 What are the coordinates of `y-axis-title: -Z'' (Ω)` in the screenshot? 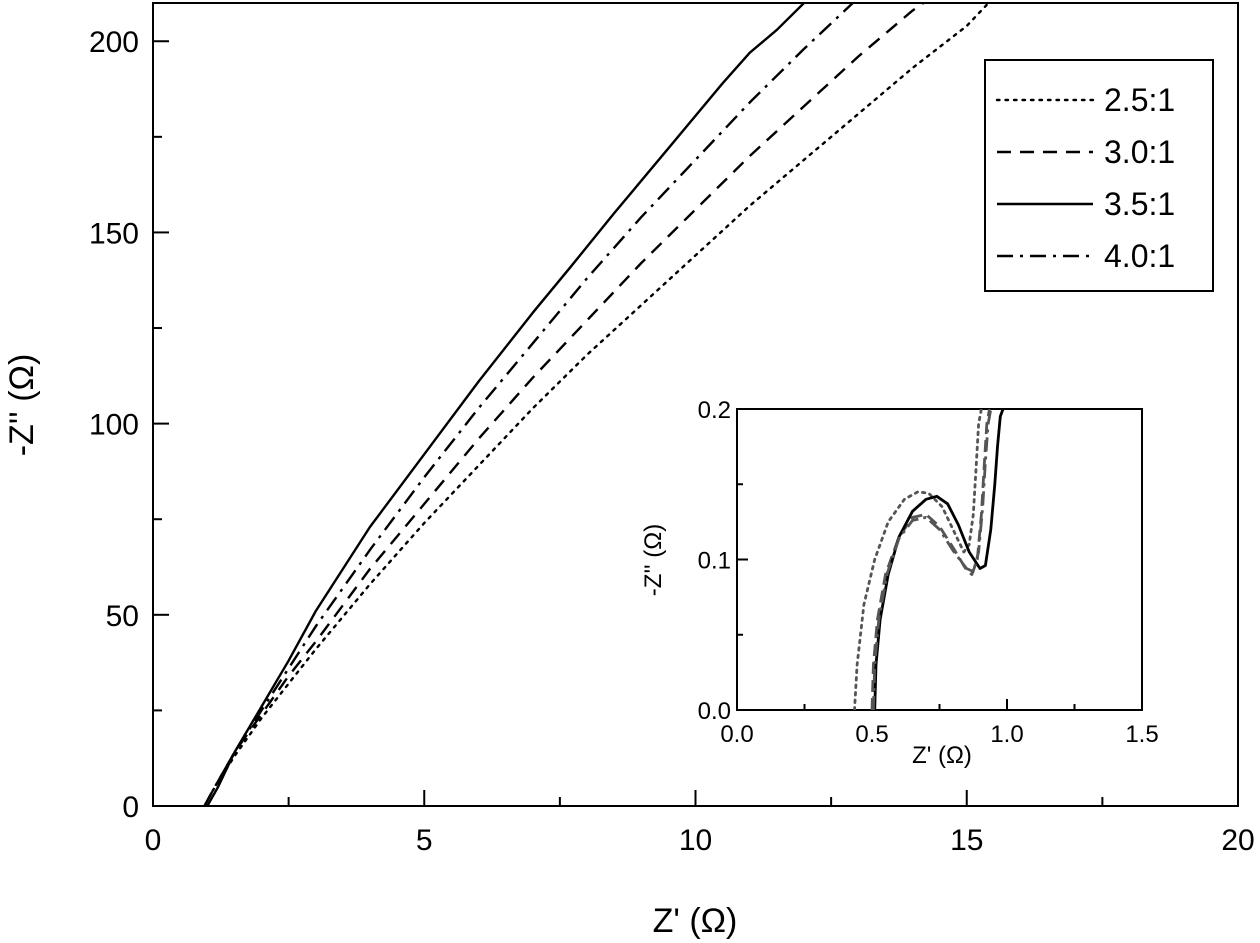 It's located at (22, 405).